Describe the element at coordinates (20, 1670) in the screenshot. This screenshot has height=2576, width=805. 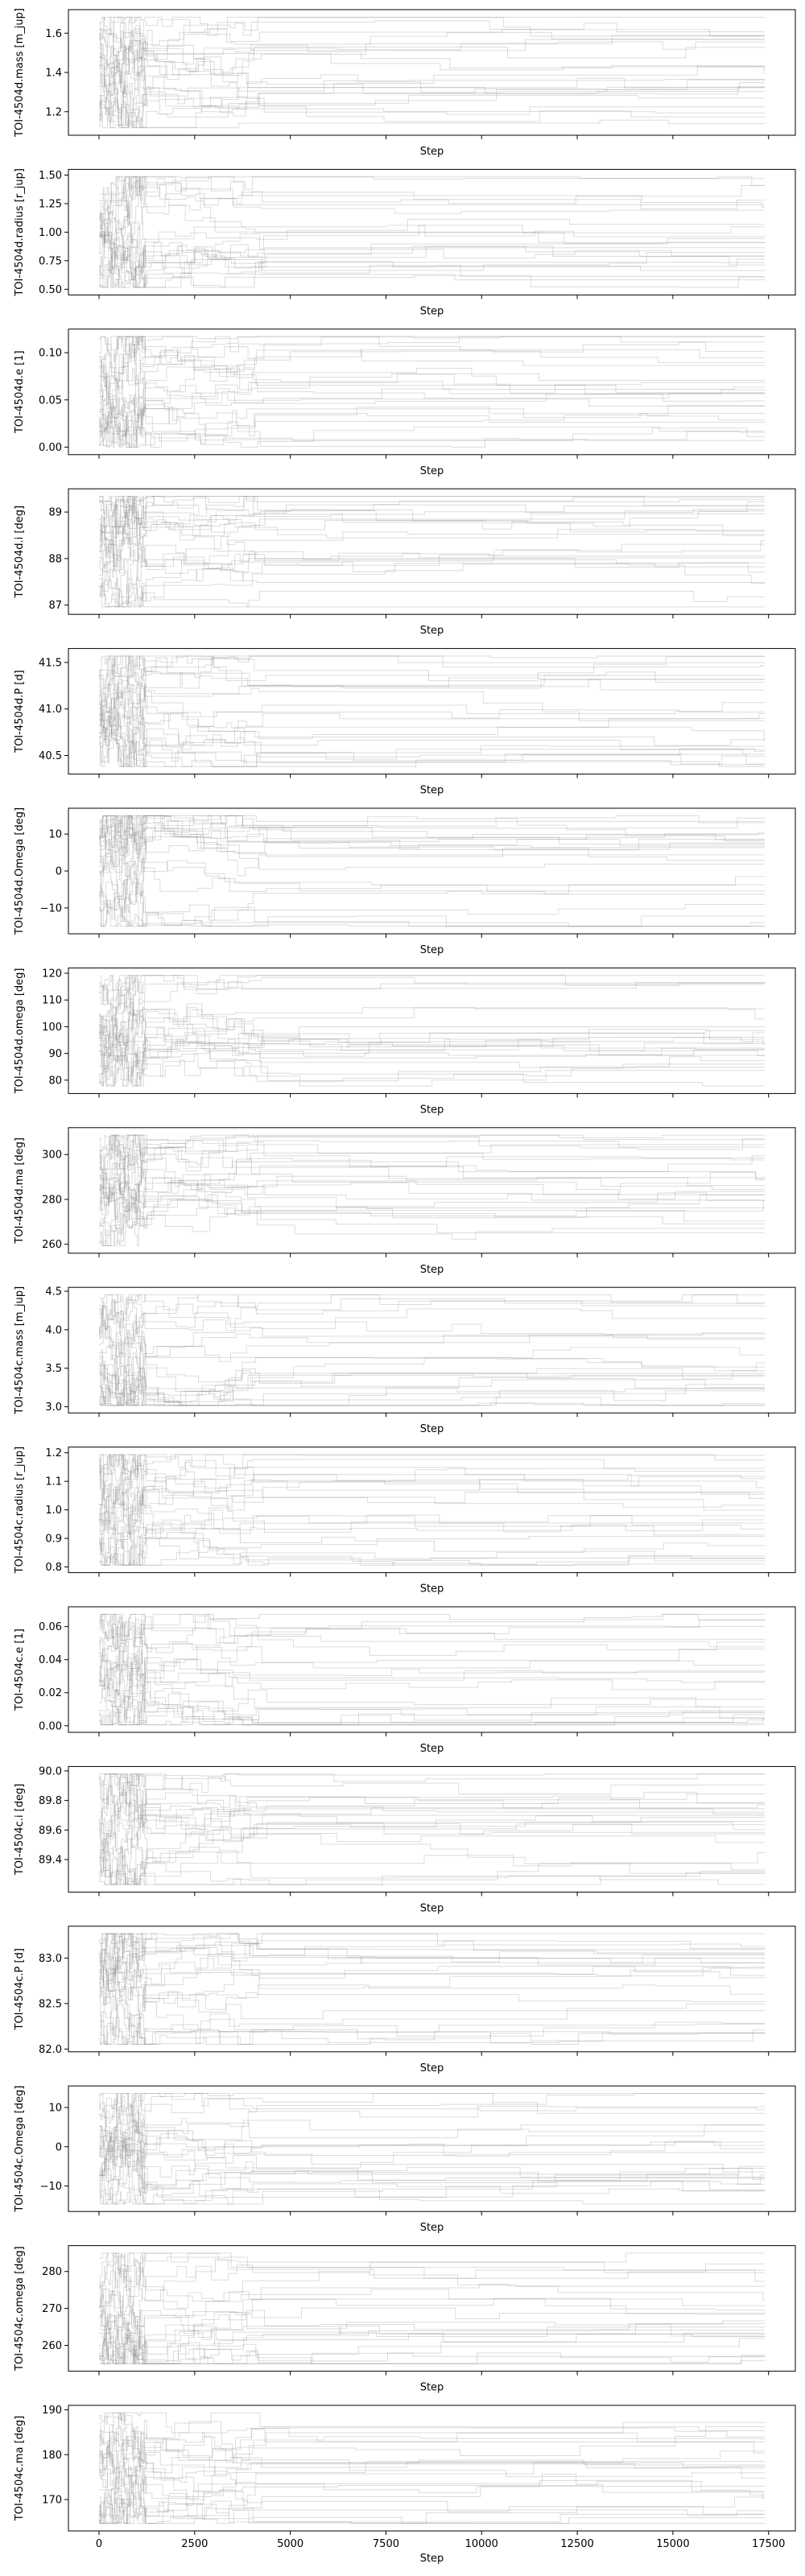
I see `y-axis-label: TOI-4504c.e [1]` at that location.